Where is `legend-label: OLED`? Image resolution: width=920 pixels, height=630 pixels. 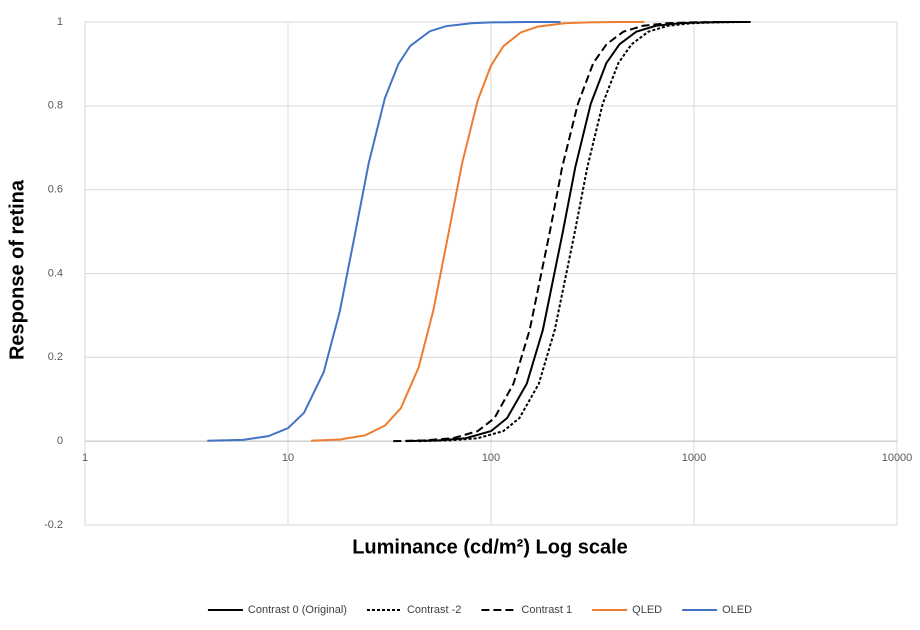
legend-label: OLED is located at coordinates (737, 610).